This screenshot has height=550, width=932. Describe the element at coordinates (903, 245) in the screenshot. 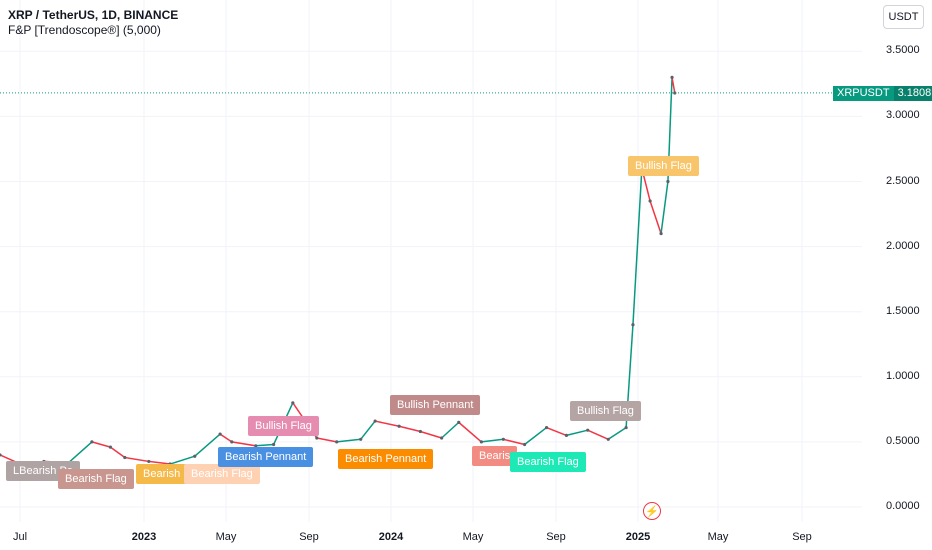

I see `price-tick: 2.0000` at that location.